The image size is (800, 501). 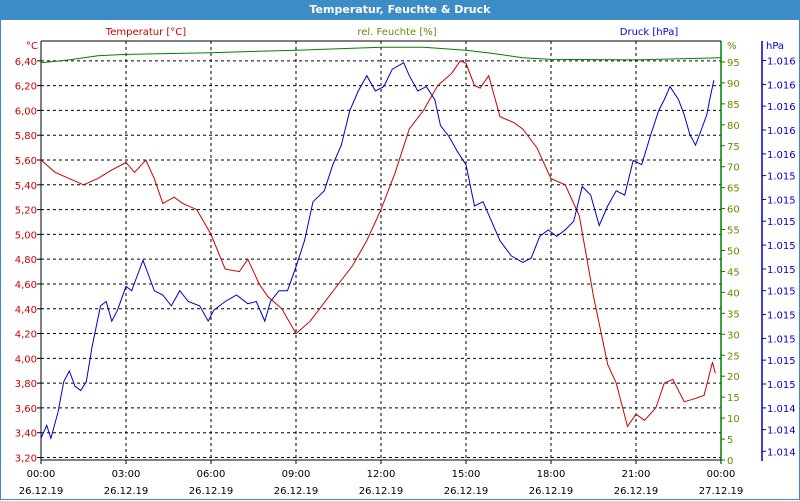 I want to click on humidity-tick-label: 95, so click(x=733, y=63).